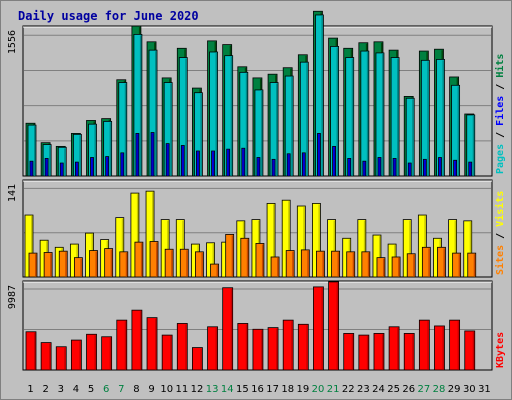  What do you see at coordinates (500, 260) in the screenshot?
I see `legend-item-sites: Sites` at bounding box center [500, 260].